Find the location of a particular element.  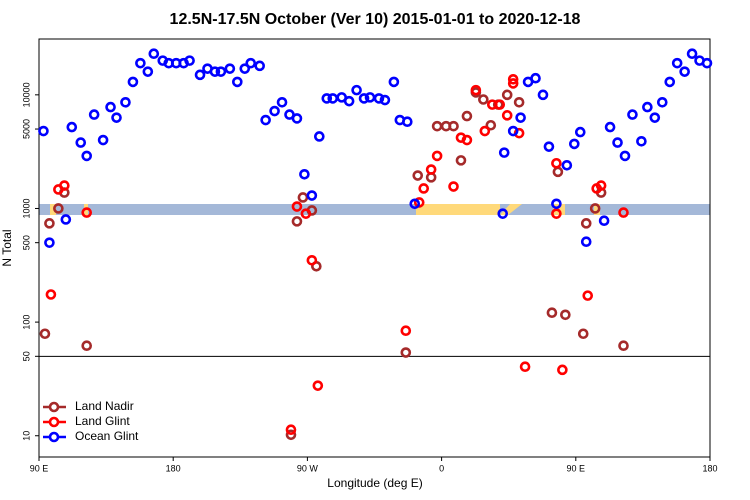

legend-label: Ocean Glint is located at coordinates (107, 436).